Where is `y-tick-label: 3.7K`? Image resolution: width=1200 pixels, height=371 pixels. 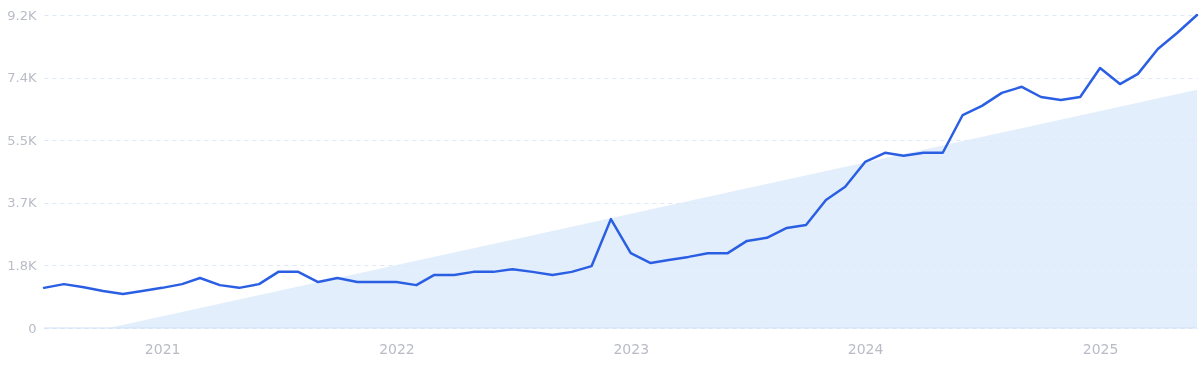 y-tick-label: 3.7K is located at coordinates (22, 203).